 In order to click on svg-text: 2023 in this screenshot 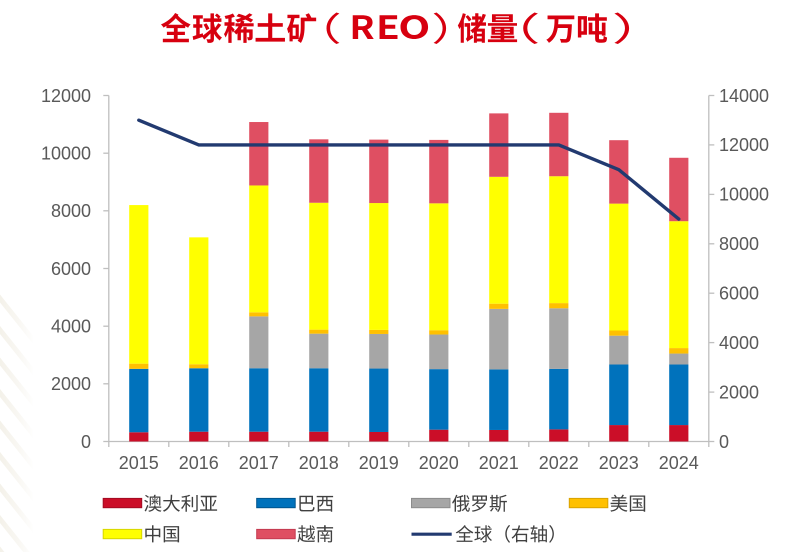, I will do `click(619, 463)`.